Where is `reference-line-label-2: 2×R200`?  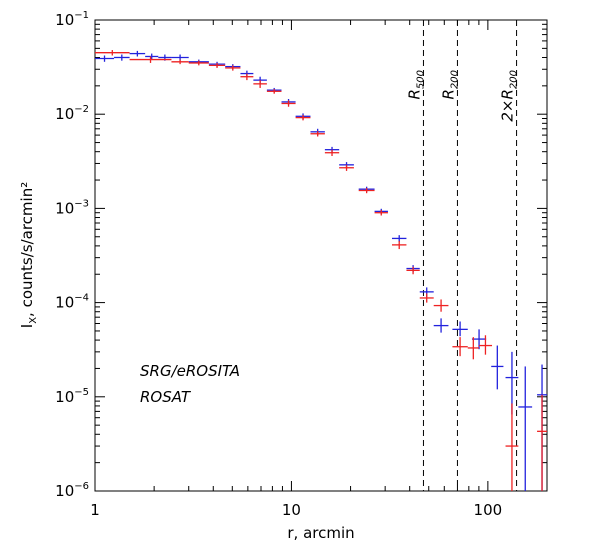 reference-line-label-2: 2×R200 is located at coordinates (509, 96).